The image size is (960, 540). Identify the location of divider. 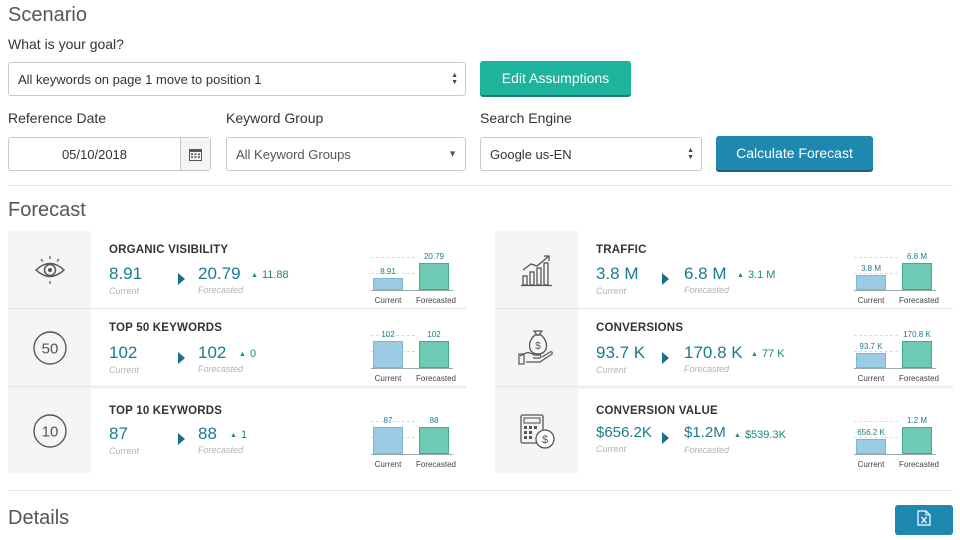
(480, 490).